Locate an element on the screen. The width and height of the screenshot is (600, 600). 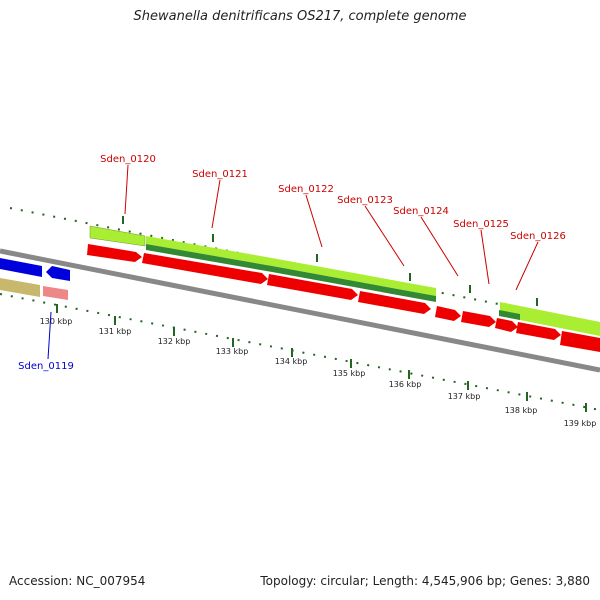
axis-tick-label: 136 kbp is located at coordinates (405, 384).